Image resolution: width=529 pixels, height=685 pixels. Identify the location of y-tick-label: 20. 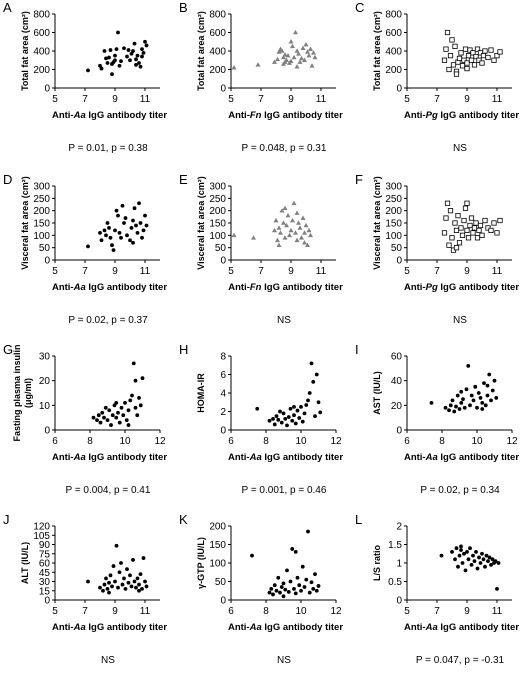
(45, 381).